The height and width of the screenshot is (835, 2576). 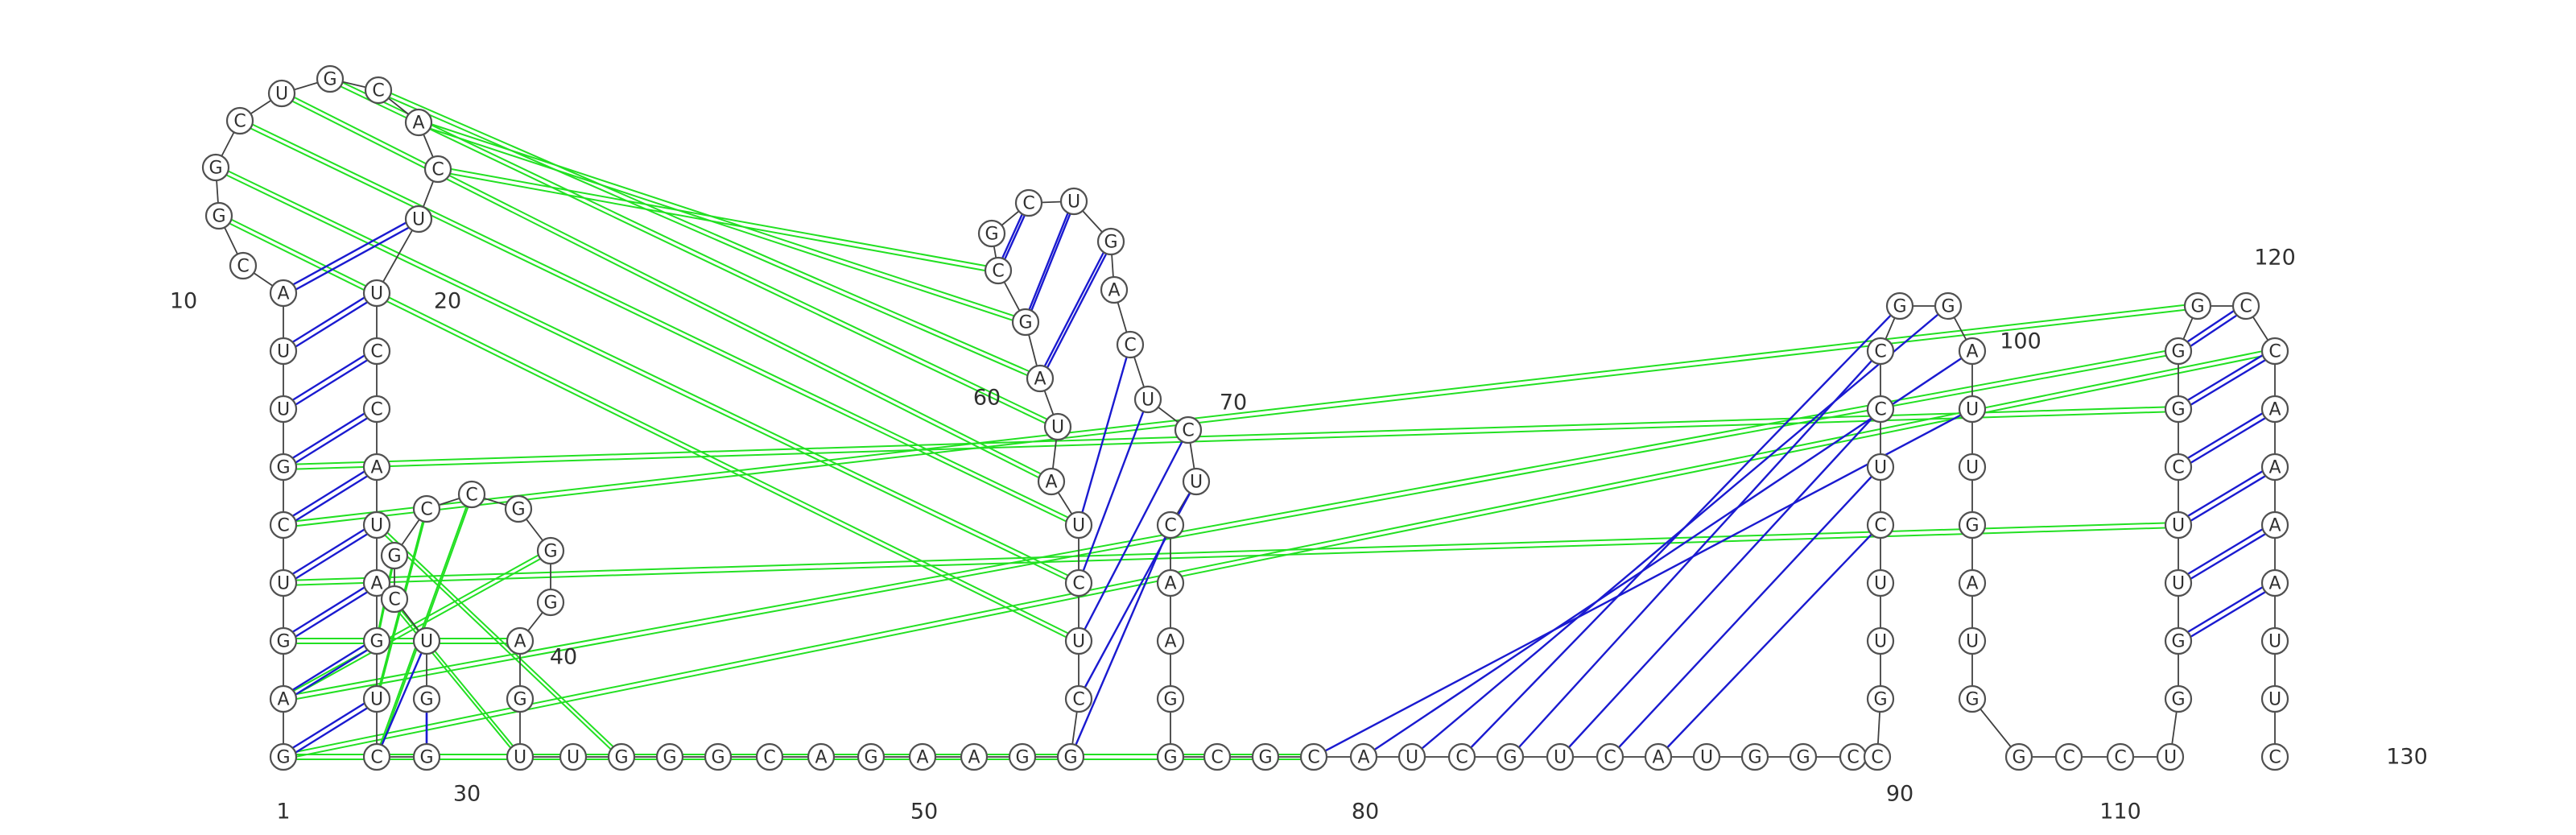 I want to click on nucleotide-37: G, so click(x=550, y=550).